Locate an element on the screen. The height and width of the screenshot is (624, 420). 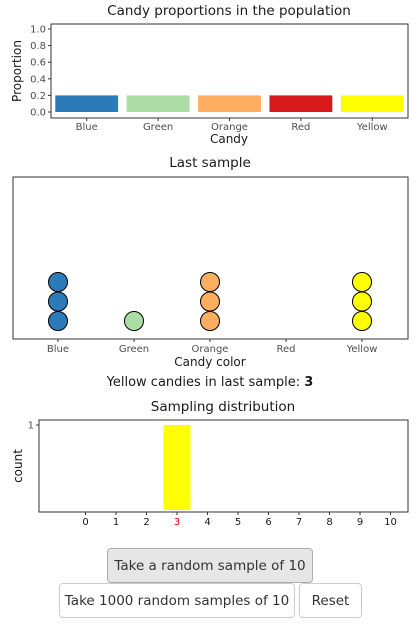
take-1000-samples-button: Take 1000 random samples of 10 is located at coordinates (177, 600).